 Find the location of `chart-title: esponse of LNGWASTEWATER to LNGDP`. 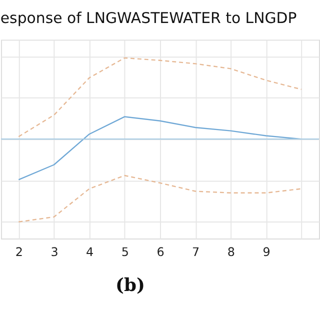

chart-title: esponse of LNGWASTEWATER to LNGDP is located at coordinates (148, 17).